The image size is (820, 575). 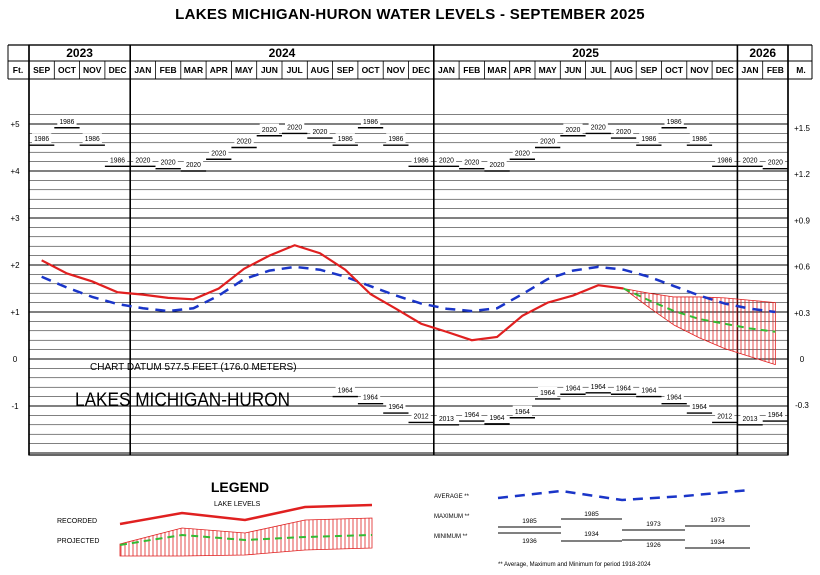 What do you see at coordinates (699, 310) in the screenshot?
I see `projected-level-line` at bounding box center [699, 310].